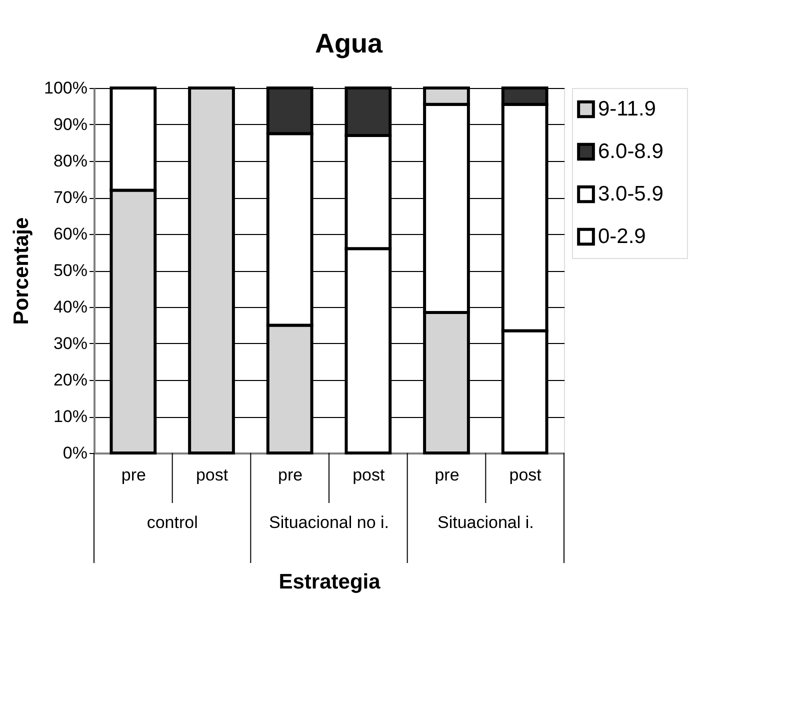  What do you see at coordinates (70, 161) in the screenshot?
I see `y-tick-label: 80%` at bounding box center [70, 161].